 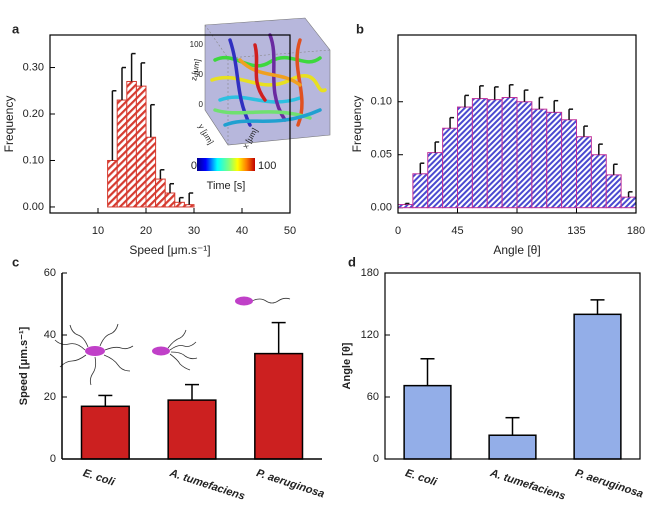 I want to click on colorbar, so click(x=226, y=164).